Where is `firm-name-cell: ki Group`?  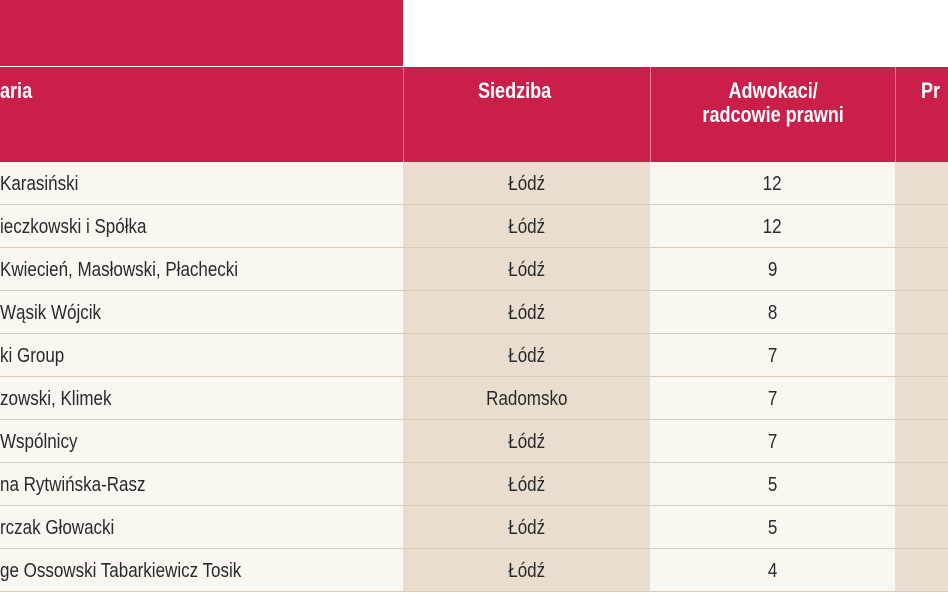 firm-name-cell: ki Group is located at coordinates (201, 355).